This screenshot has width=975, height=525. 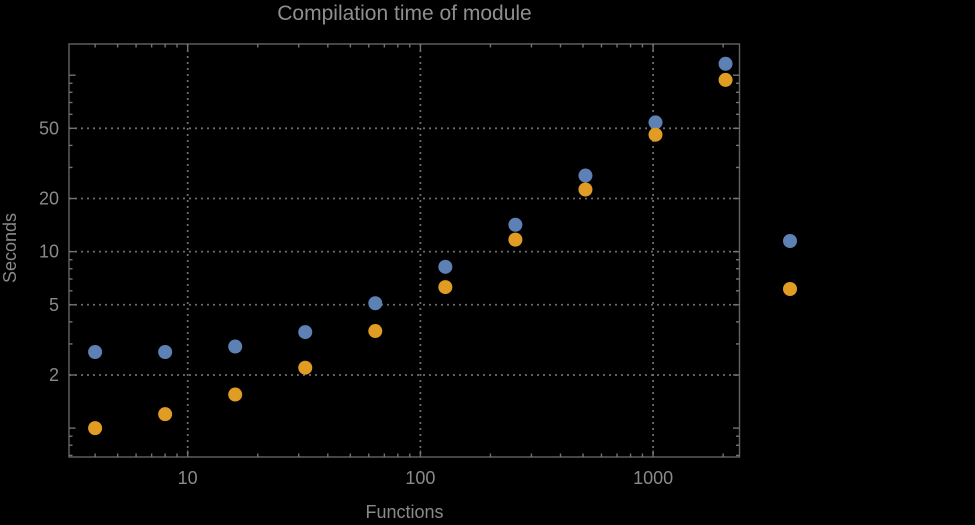 What do you see at coordinates (404, 13) in the screenshot?
I see `chart-title: Compilation time of module` at bounding box center [404, 13].